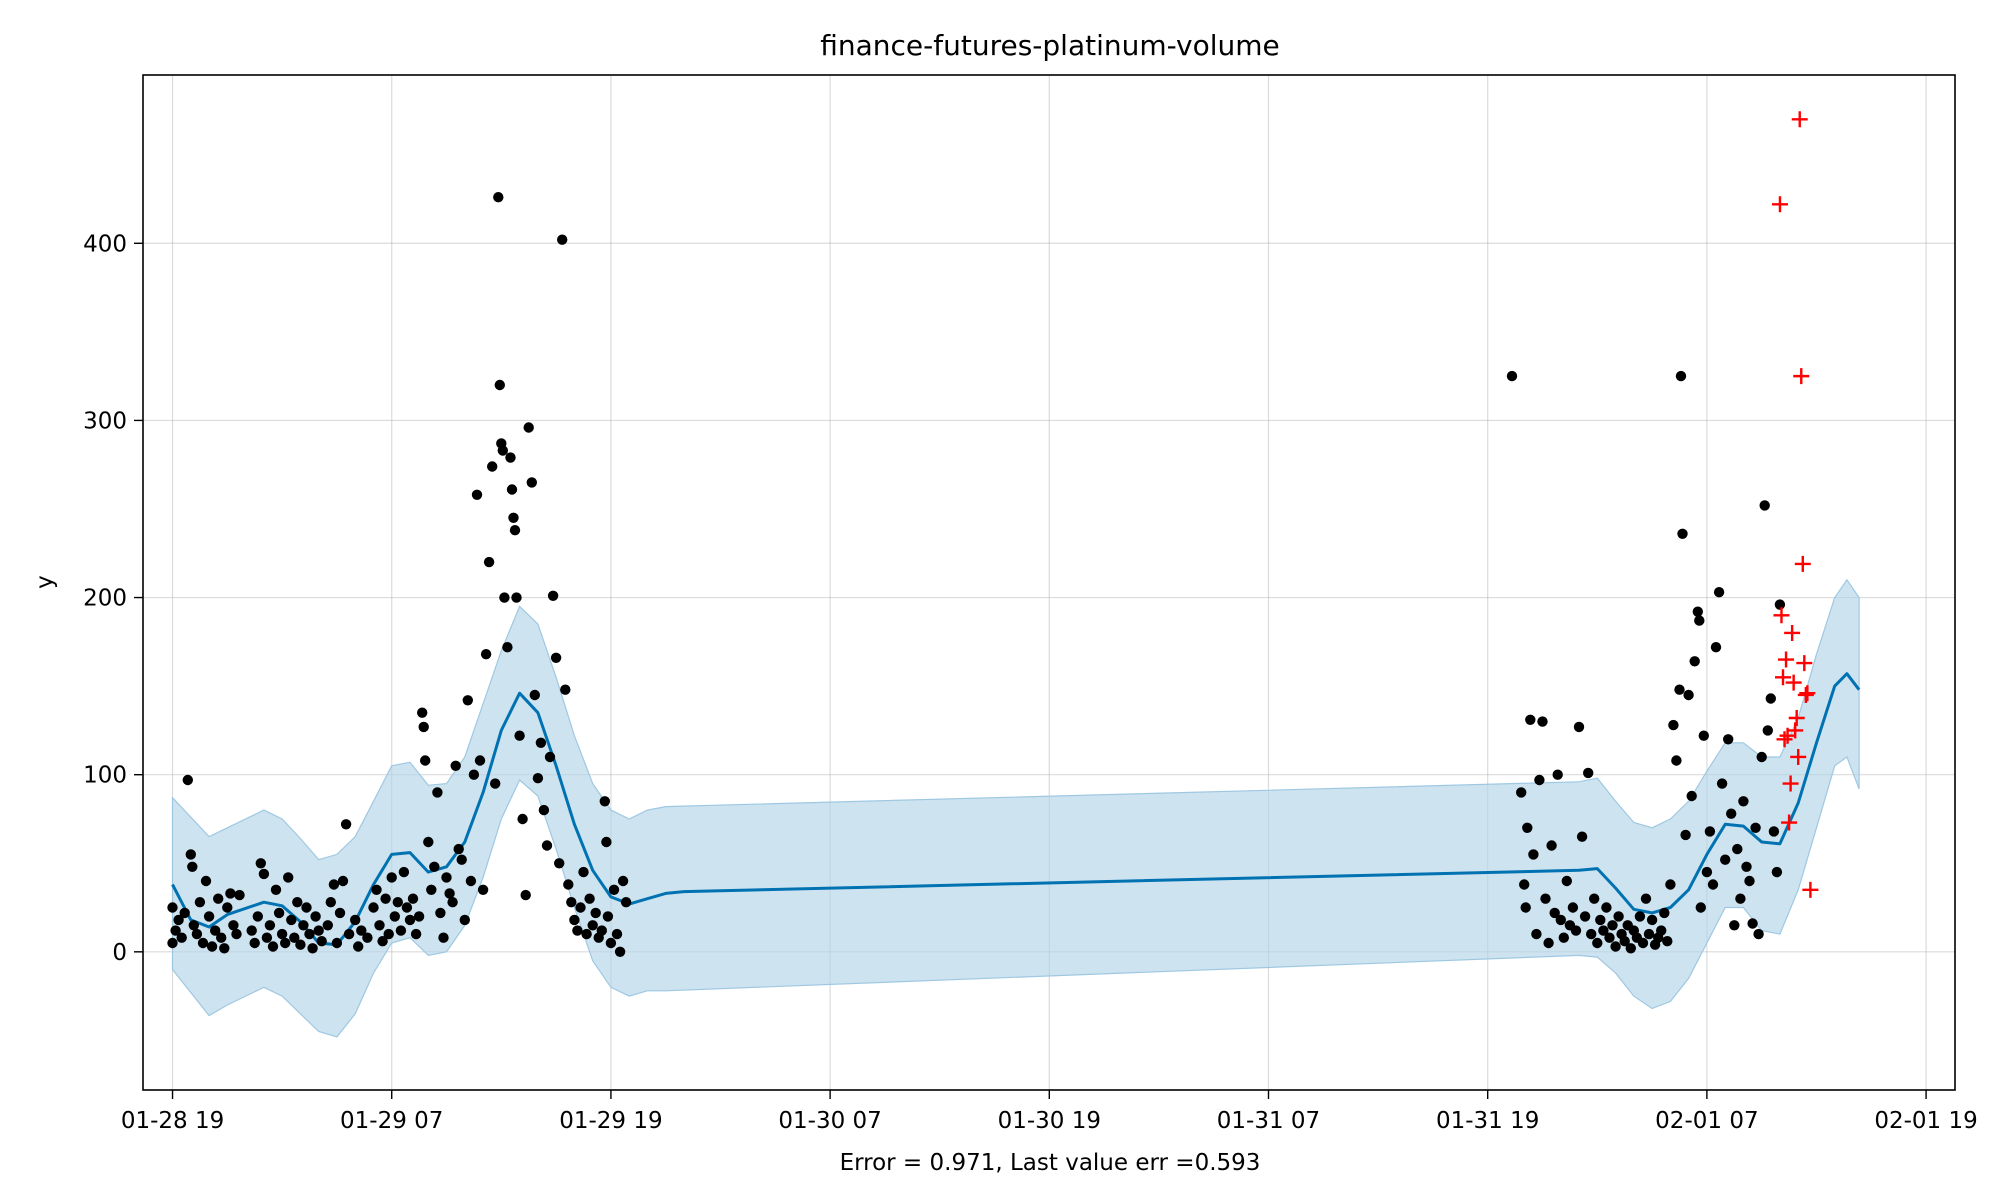 The width and height of the screenshot is (2000, 1200). Describe the element at coordinates (1050, 1163) in the screenshot. I see `x-axis-label: Error = 0.971, Last value err =0.593` at that location.